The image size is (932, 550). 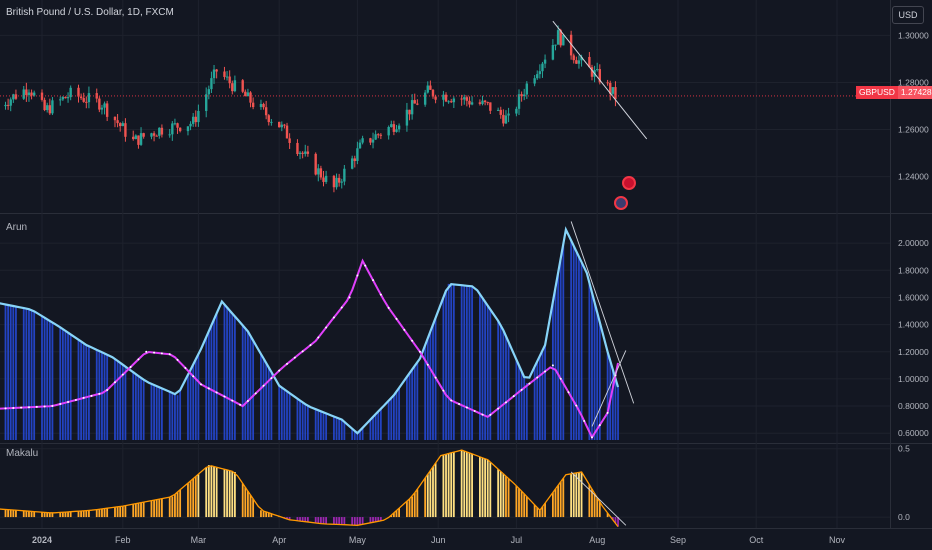 I want to click on y-tick-label: 1.20000, so click(x=913, y=352).